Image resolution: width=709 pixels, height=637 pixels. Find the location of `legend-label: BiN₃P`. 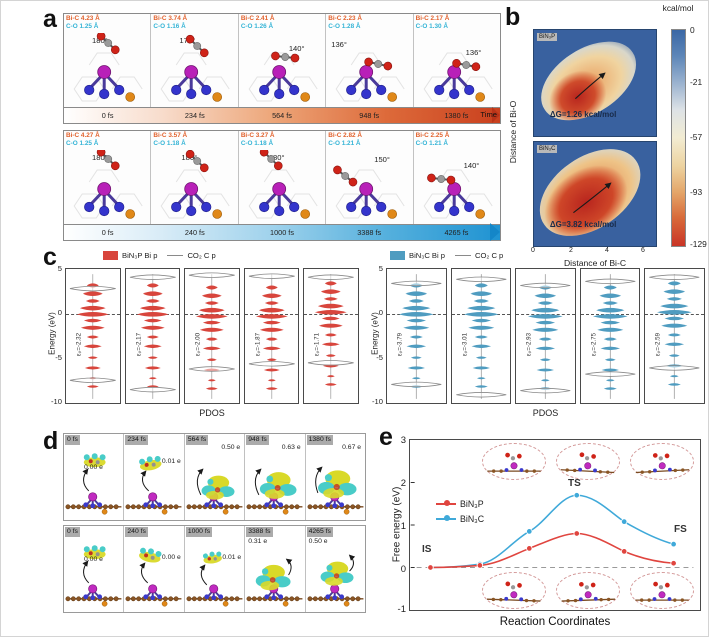

legend-label: BiN₃P is located at coordinates (472, 503).